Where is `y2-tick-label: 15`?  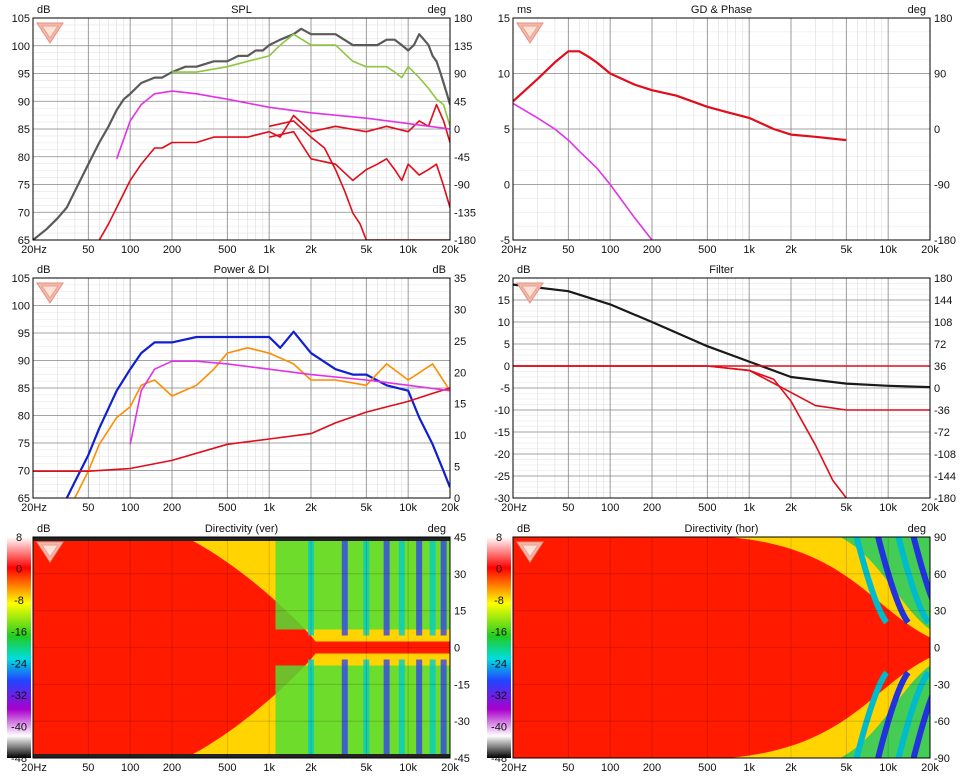 y2-tick-label: 15 is located at coordinates (460, 405).